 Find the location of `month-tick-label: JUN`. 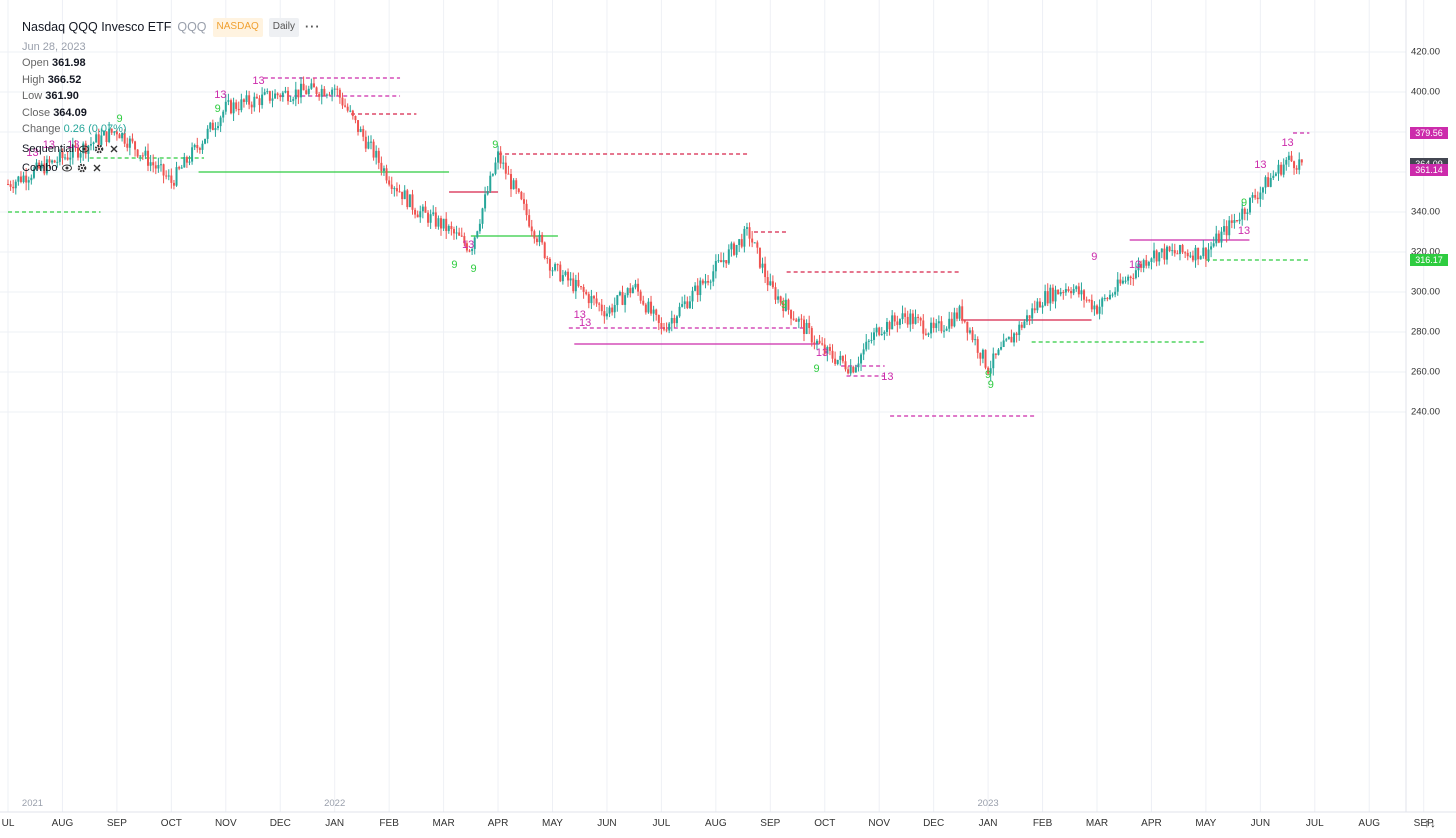

month-tick-label: JUN is located at coordinates (607, 823).